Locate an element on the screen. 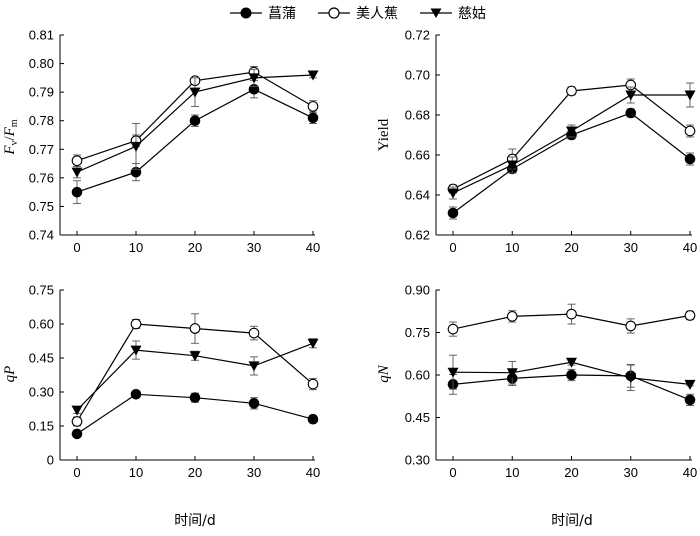  x-axis-title-right: 时间/d is located at coordinates (572, 521).